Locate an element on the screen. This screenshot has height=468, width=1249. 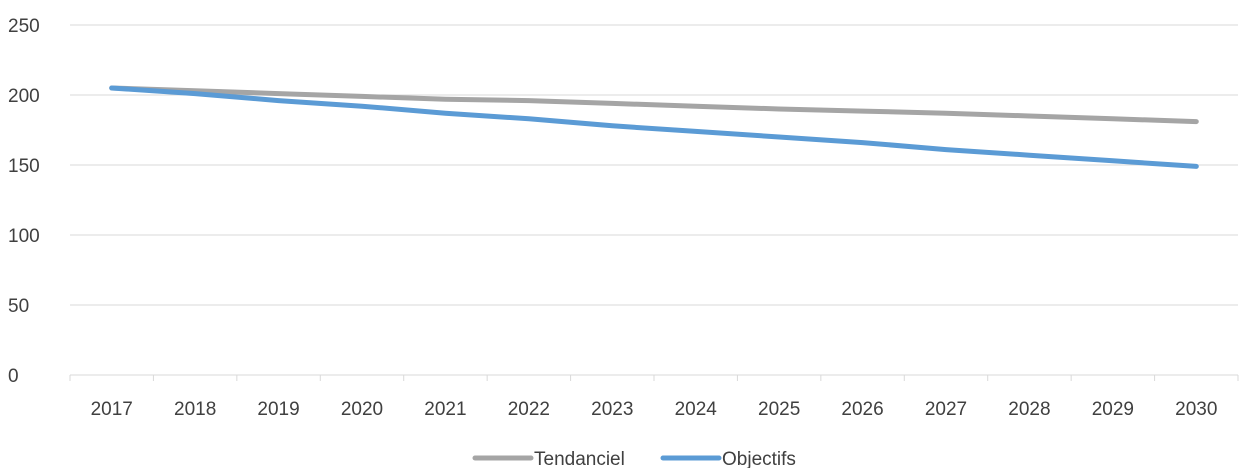
x-tick-label: 2027 is located at coordinates (946, 409).